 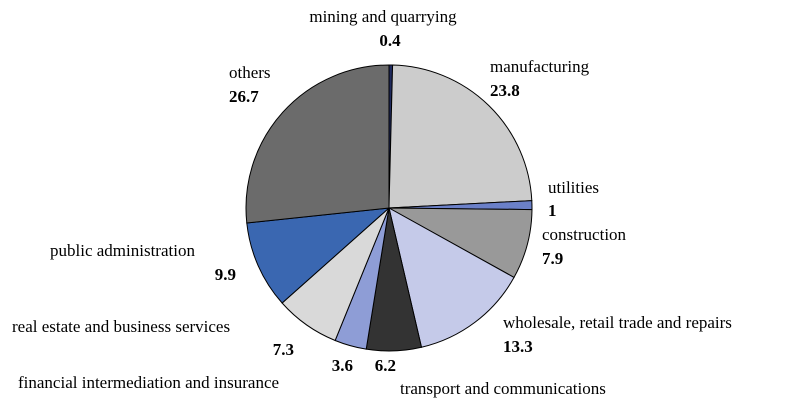 What do you see at coordinates (584, 234) in the screenshot?
I see `slice-label: construction` at bounding box center [584, 234].